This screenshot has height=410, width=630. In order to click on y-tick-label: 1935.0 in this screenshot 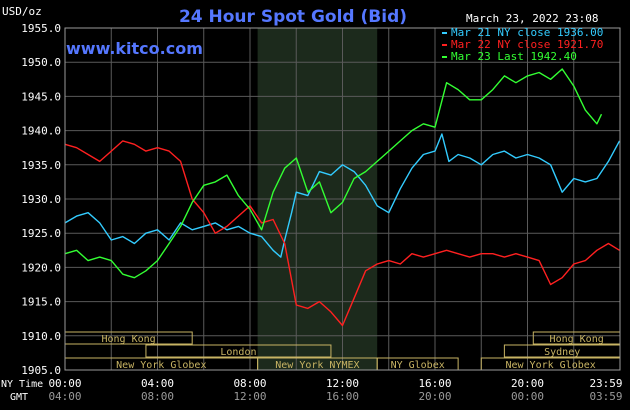, I will do `click(41, 165)`.